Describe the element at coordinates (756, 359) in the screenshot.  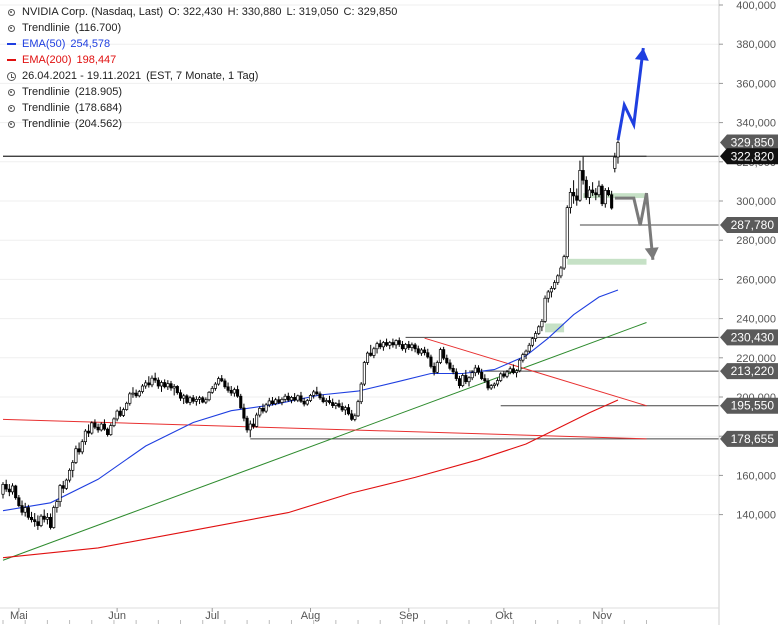
I see `y-tick-label: 220,000` at that location.